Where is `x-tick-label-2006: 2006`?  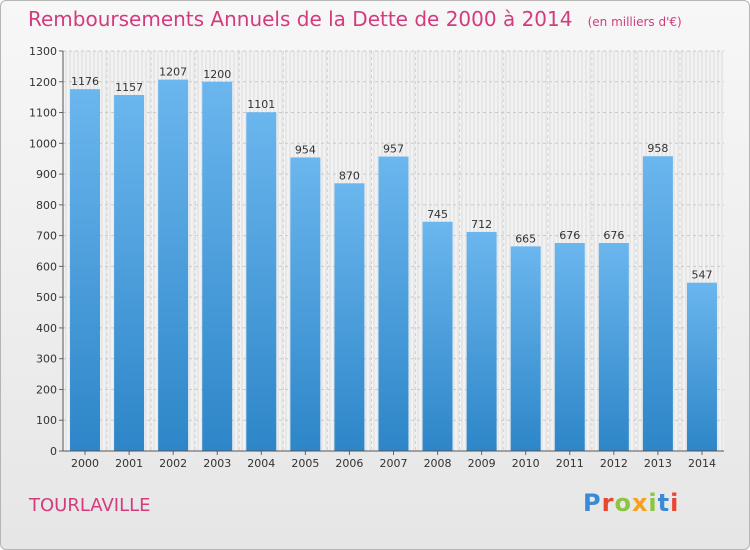 x-tick-label-2006: 2006 is located at coordinates (349, 463).